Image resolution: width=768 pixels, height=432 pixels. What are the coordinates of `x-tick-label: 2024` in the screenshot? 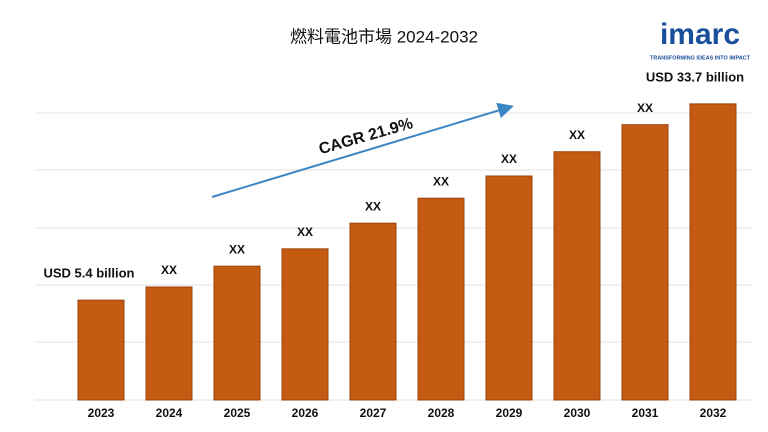 It's located at (169, 413).